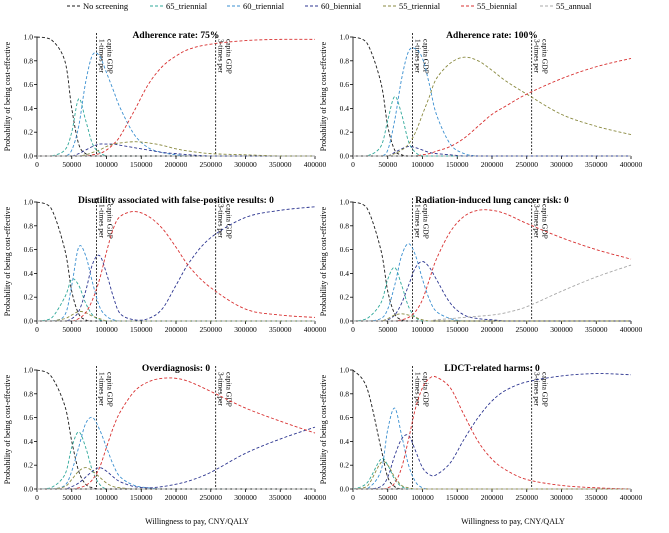 The image size is (669, 533). What do you see at coordinates (492, 369) in the screenshot?
I see `chart-title: LDCT-related harms: 0` at bounding box center [492, 369].